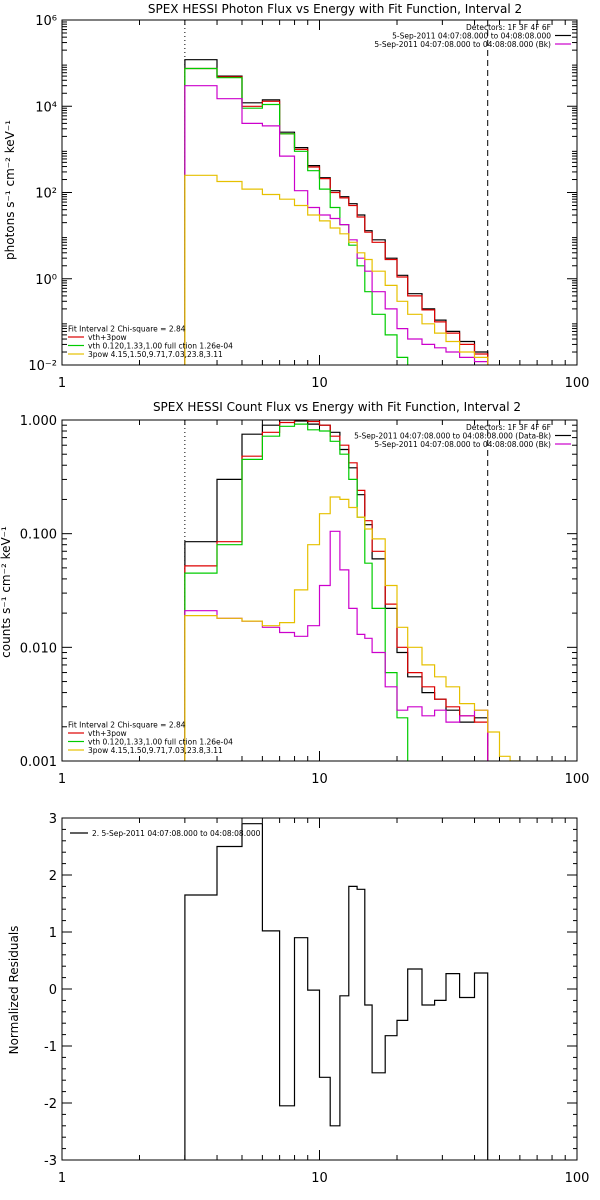 This screenshot has height=1200, width=600. I want to click on y-tick-label: 1, so click(53, 933).